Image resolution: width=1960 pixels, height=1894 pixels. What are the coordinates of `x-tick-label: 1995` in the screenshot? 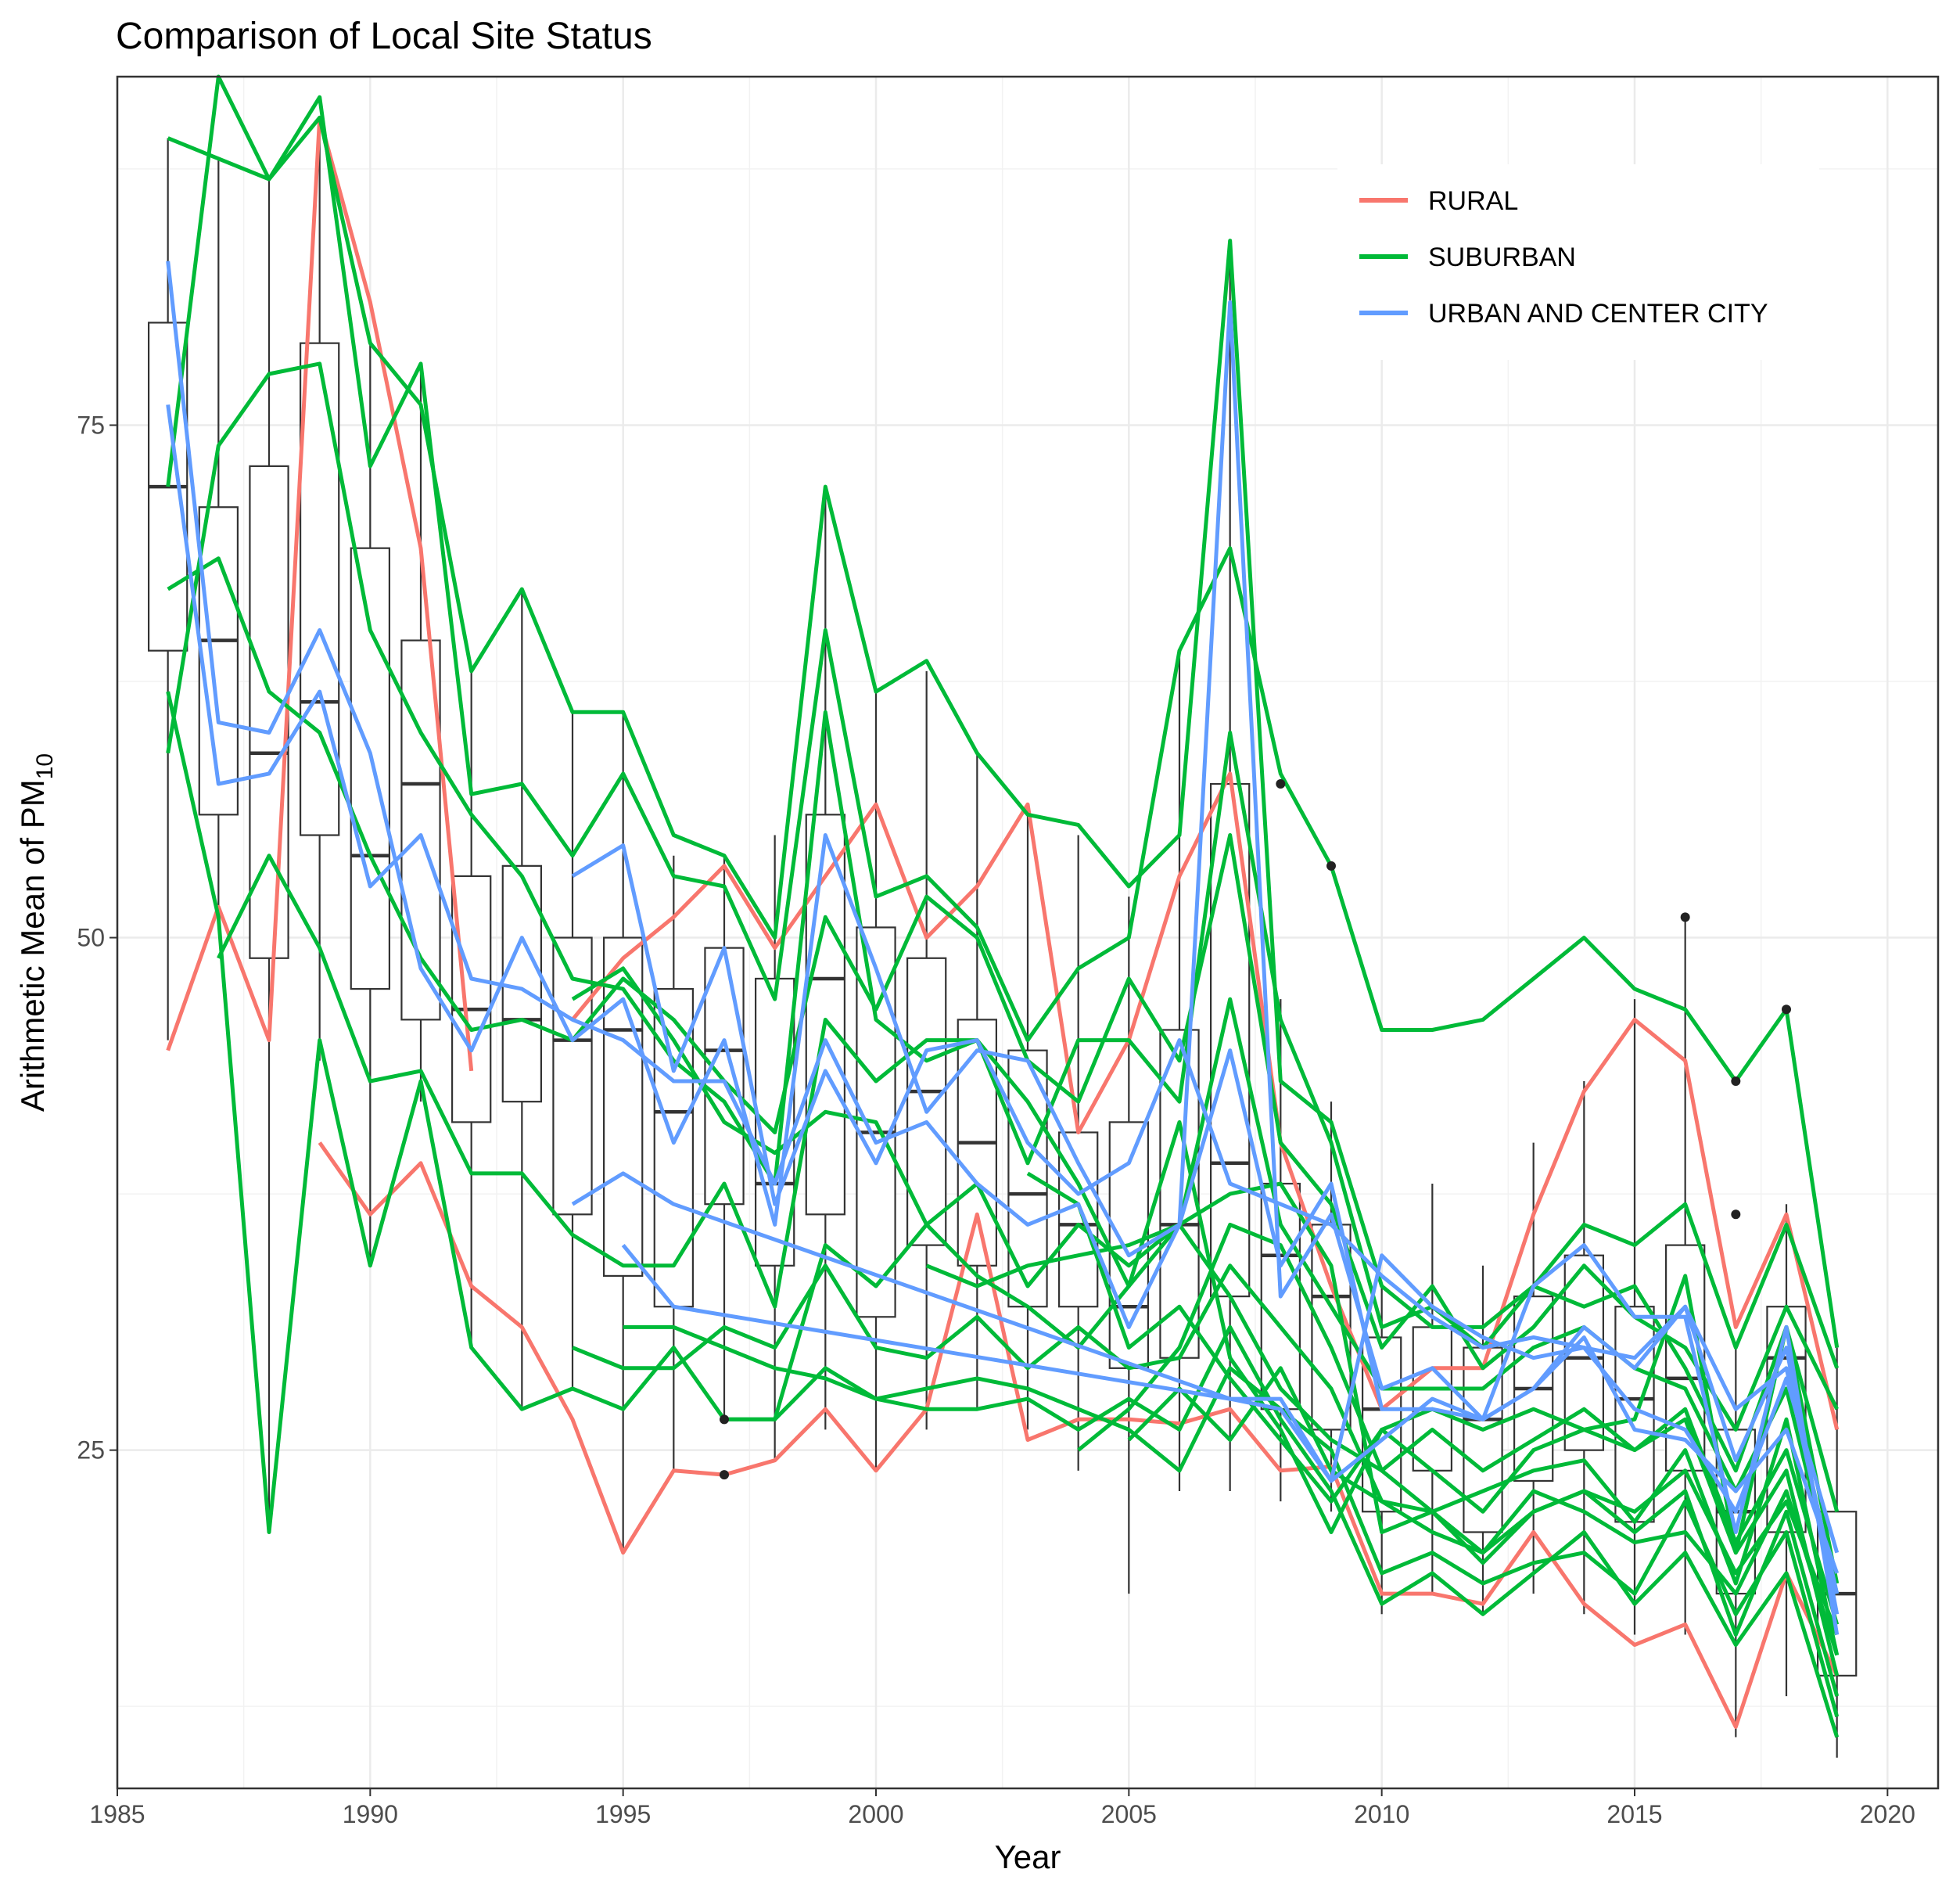 It's located at (623, 1814).